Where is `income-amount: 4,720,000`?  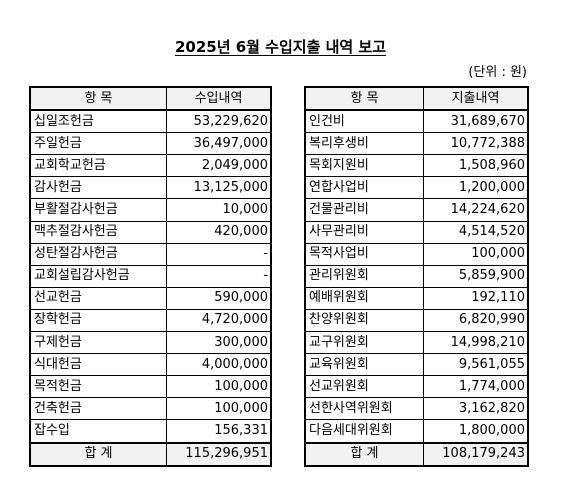
income-amount: 4,720,000 is located at coordinates (218, 320).